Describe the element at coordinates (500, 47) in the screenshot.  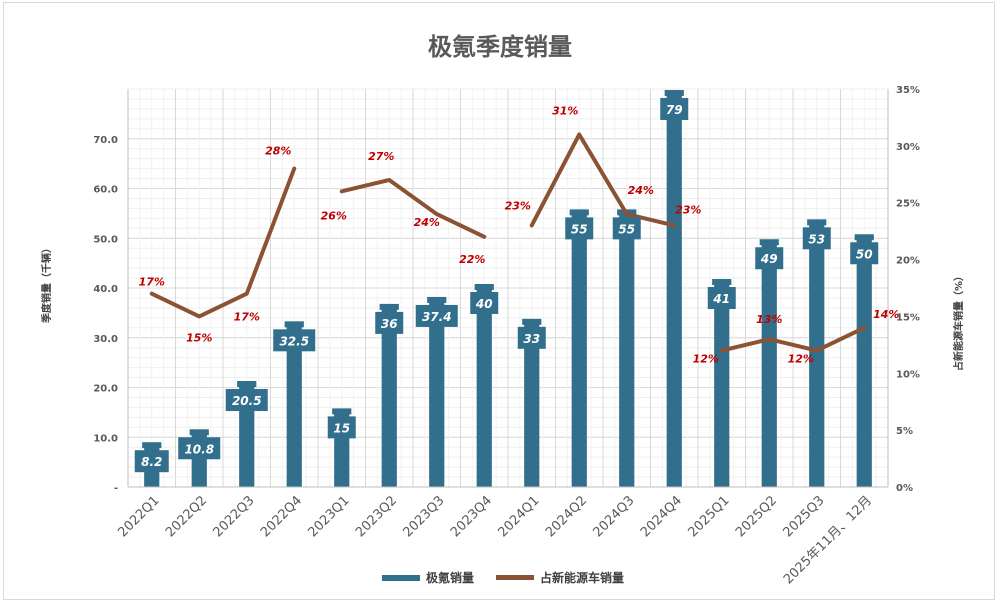
I see `chart-title: 极氪季度销量` at that location.